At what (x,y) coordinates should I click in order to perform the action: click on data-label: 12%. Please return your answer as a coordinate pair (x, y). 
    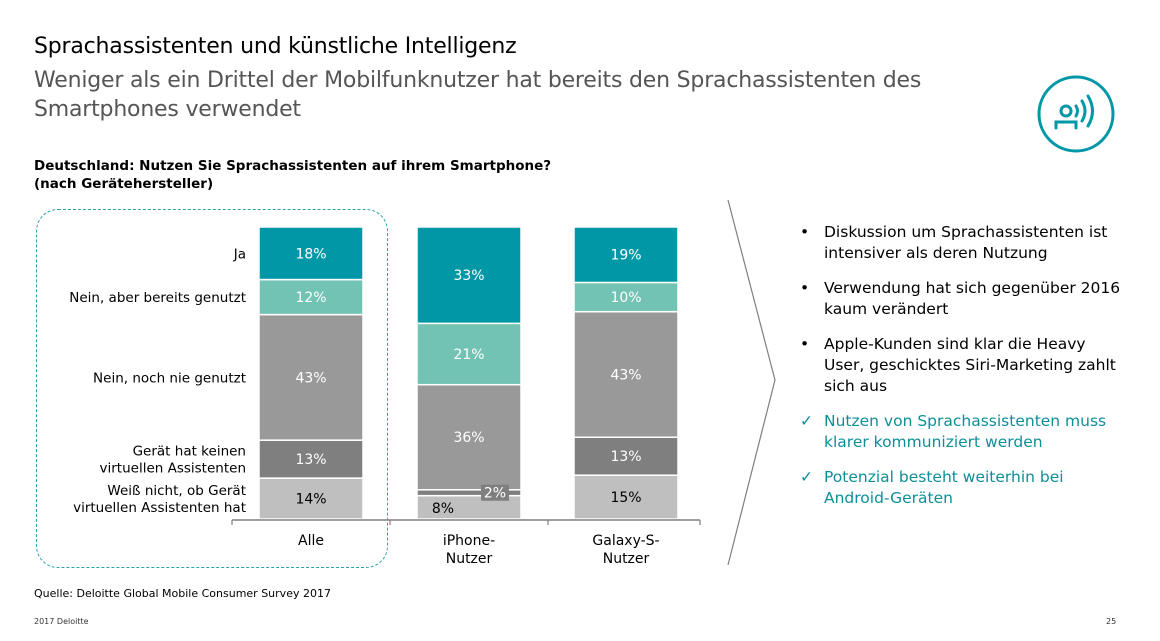
    Looking at the image, I should click on (310, 298).